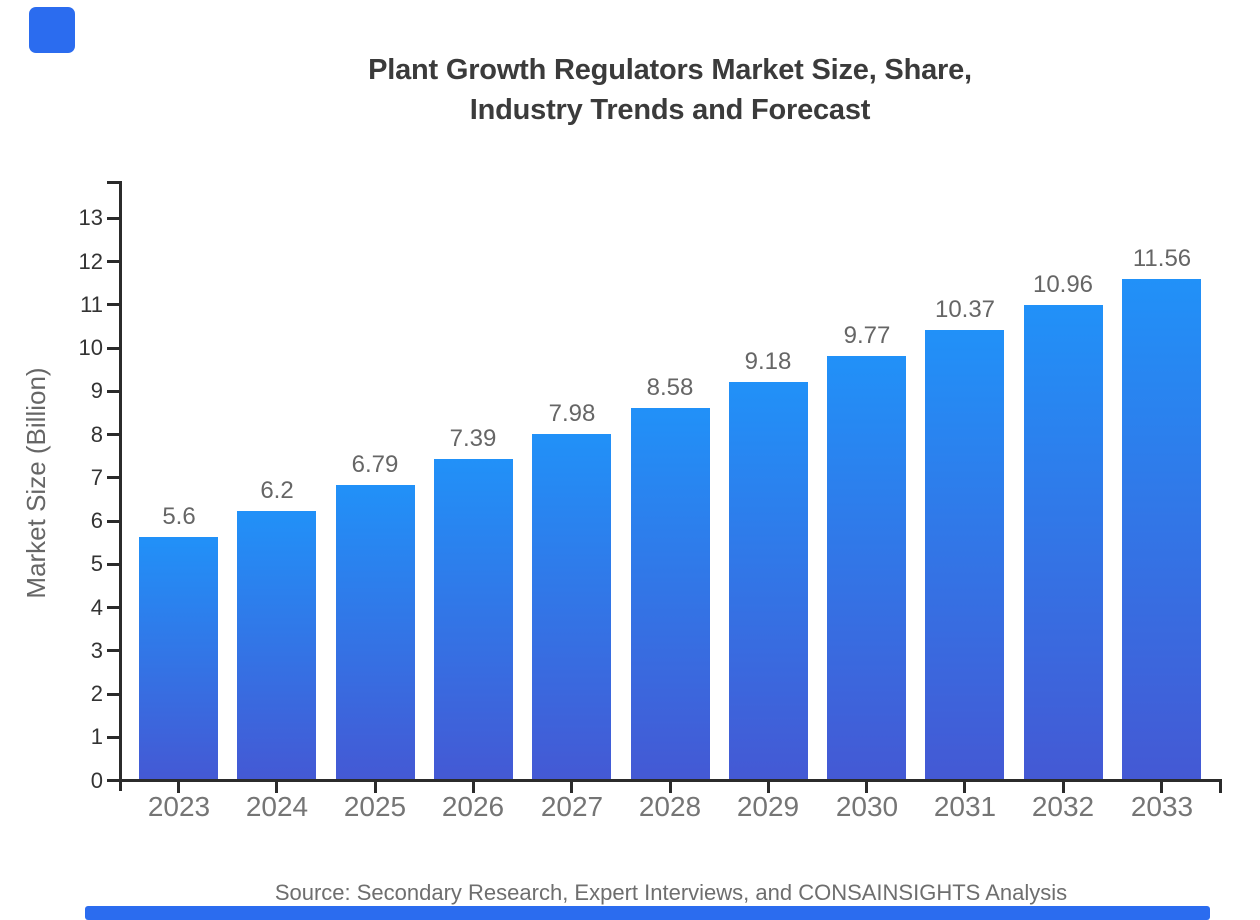 The width and height of the screenshot is (1260, 920). I want to click on bar-2032, so click(1063, 542).